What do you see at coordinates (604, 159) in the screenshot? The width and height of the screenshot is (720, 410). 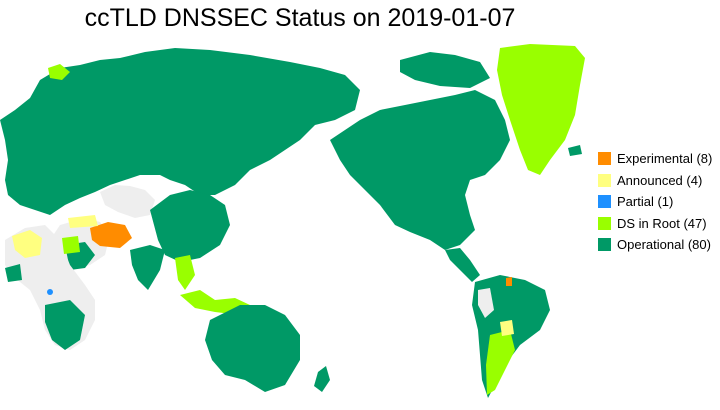 I see `legend-swatch-experimental` at bounding box center [604, 159].